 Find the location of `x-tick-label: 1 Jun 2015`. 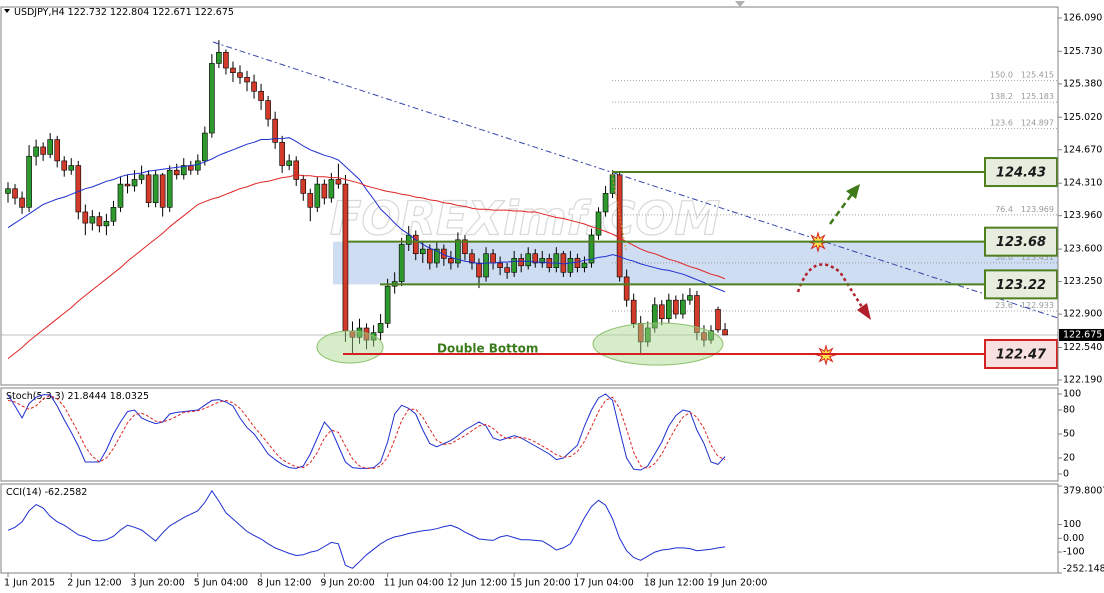

x-tick-label: 1 Jun 2015 is located at coordinates (29, 583).